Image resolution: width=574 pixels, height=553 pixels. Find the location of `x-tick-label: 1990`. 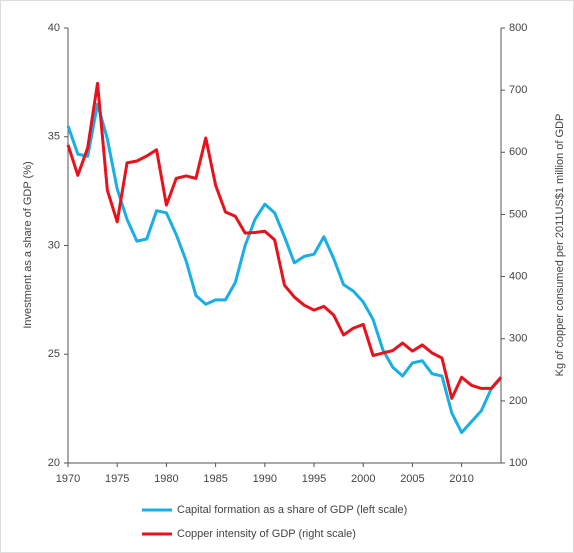

x-tick-label: 1990 is located at coordinates (265, 479).